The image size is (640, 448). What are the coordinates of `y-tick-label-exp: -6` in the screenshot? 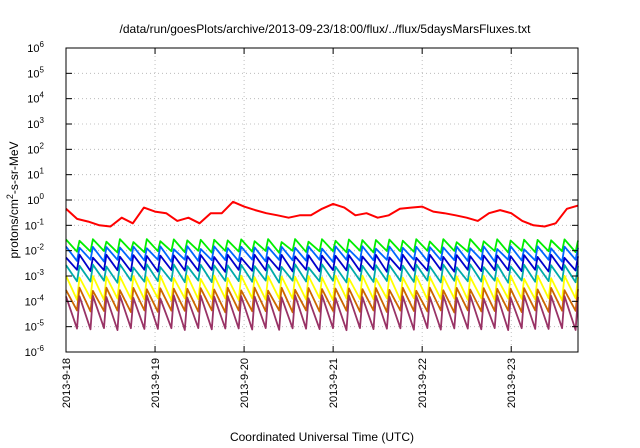 It's located at (41, 348).